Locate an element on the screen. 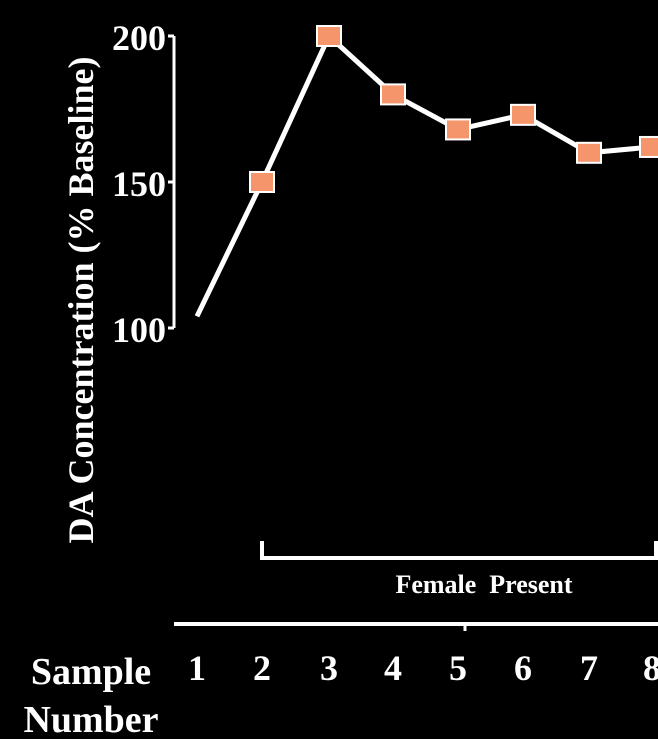 This screenshot has height=739, width=658. y-tick-label: 200 is located at coordinates (139, 38).